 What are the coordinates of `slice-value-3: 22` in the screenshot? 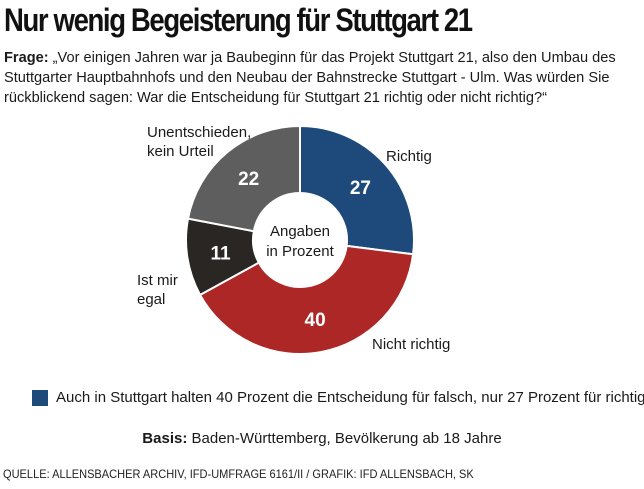 It's located at (248, 179).